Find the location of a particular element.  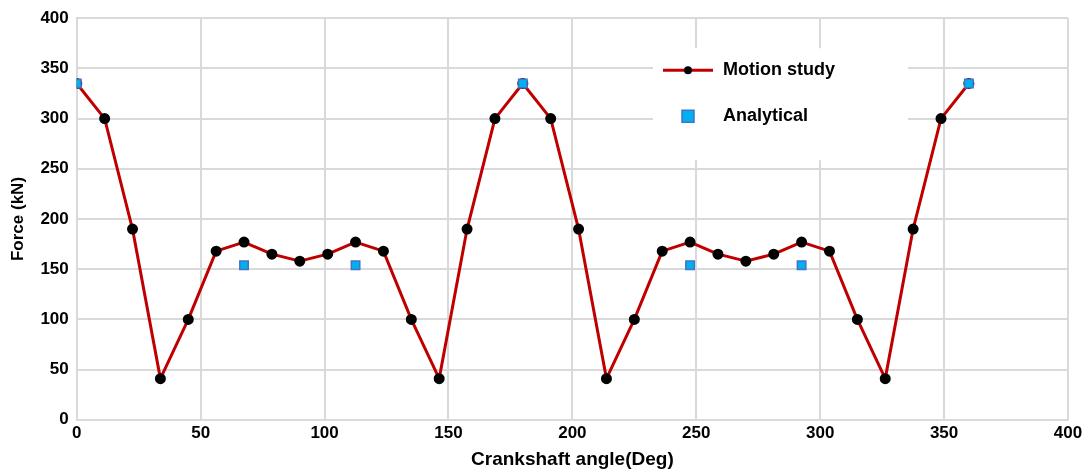

x-tick-label: 300 is located at coordinates (820, 432).